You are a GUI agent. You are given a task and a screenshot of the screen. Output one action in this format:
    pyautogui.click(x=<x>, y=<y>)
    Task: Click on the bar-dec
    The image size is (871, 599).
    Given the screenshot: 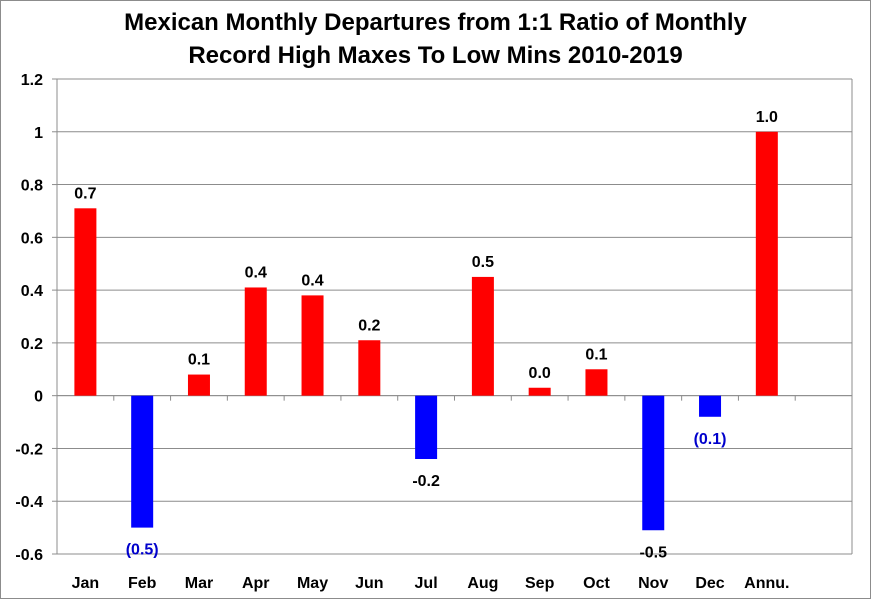 What is the action you would take?
    pyautogui.click(x=710, y=406)
    